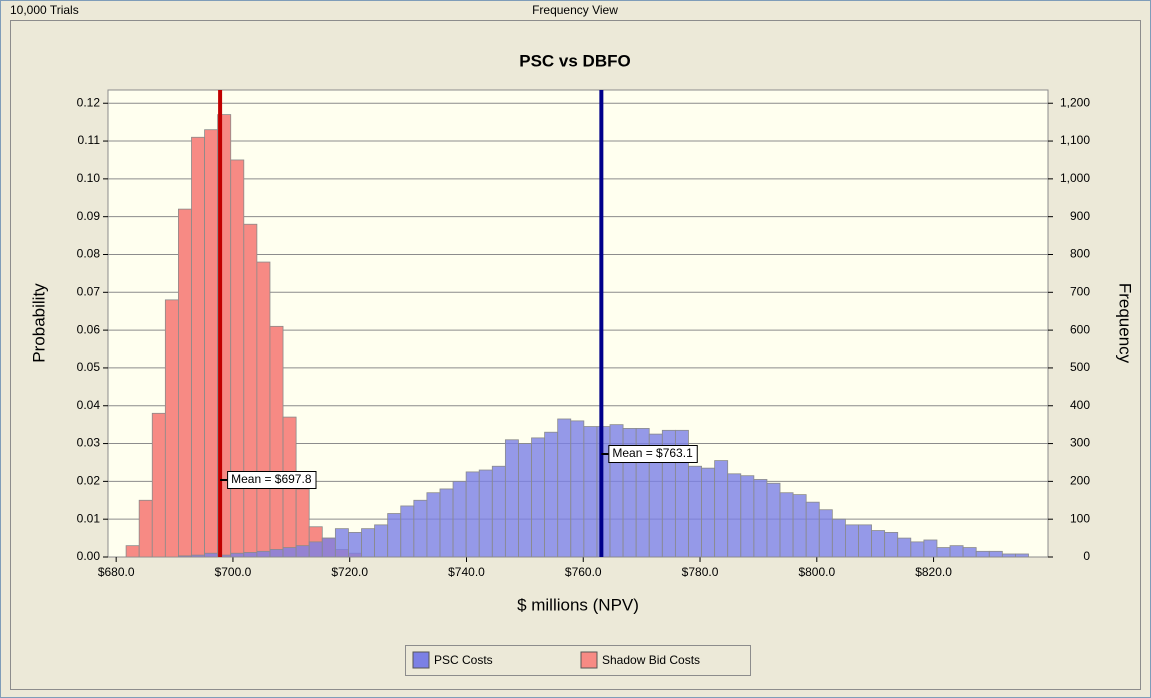 Image resolution: width=1151 pixels, height=698 pixels. What do you see at coordinates (89, 443) in the screenshot?
I see `y-tick-label: 0.03` at bounding box center [89, 443].